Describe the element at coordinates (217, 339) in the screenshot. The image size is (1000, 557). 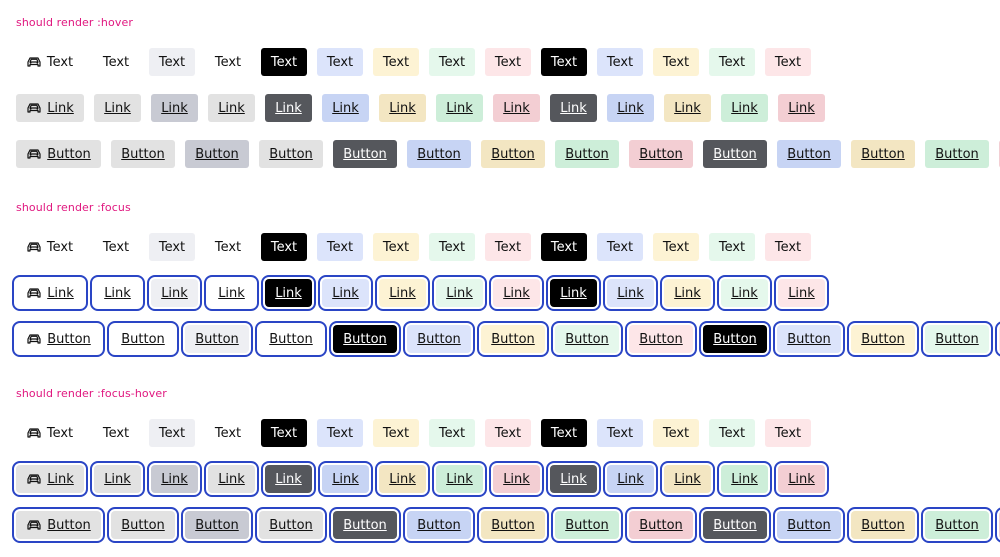
I see `focus-button-neutral-button-chip: Button` at that location.